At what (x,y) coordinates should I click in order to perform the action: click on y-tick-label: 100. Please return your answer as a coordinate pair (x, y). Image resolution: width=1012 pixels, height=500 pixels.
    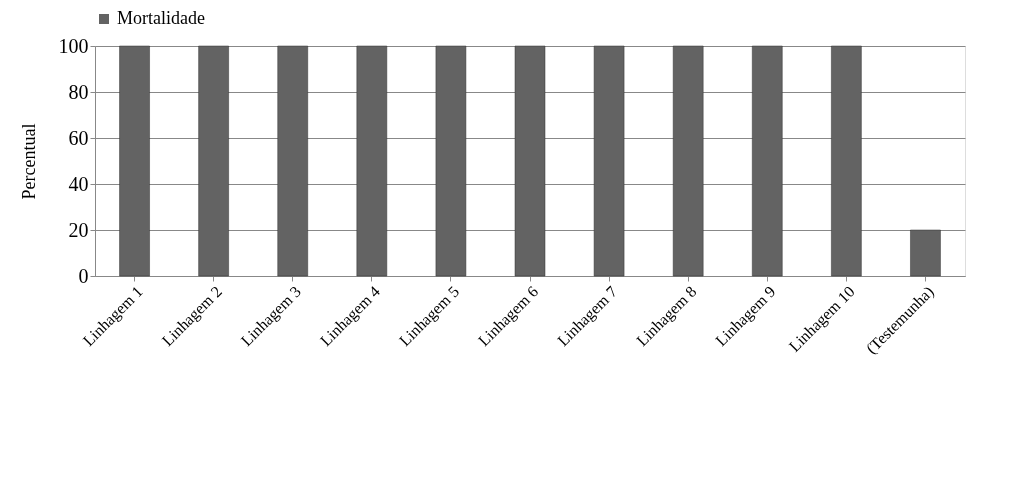
    Looking at the image, I should click on (73, 45).